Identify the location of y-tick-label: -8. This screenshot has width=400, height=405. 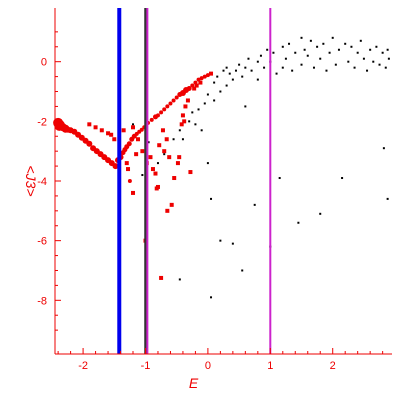
(42, 301).